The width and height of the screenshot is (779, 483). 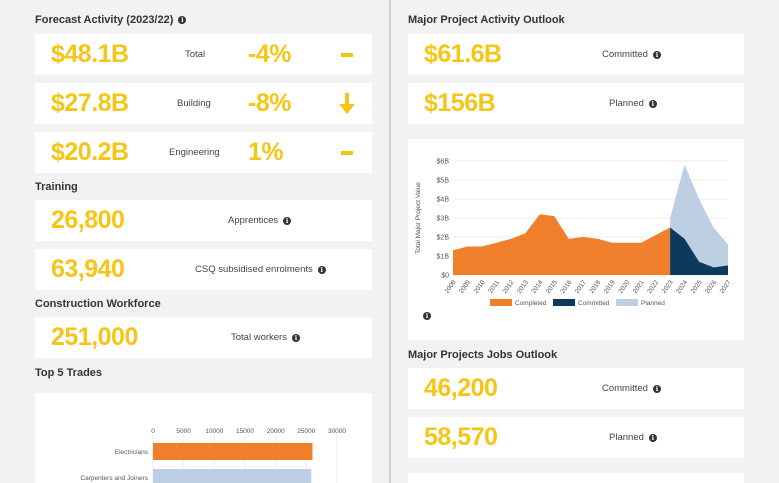 I want to click on legend-label: Planned, so click(x=653, y=303).